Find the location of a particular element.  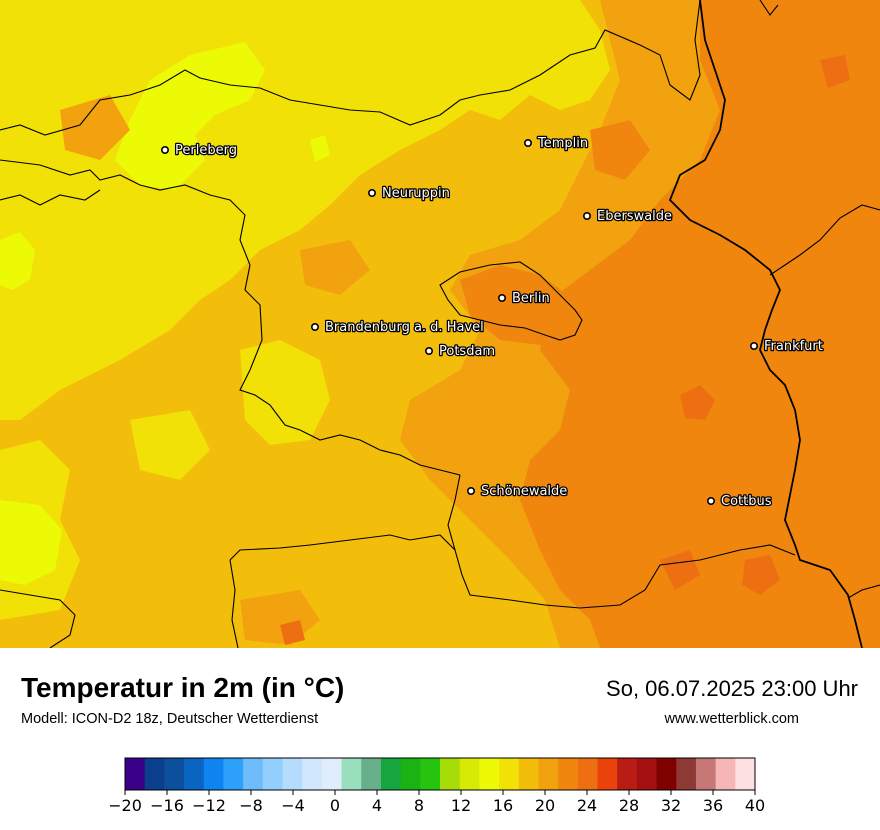

legend-tick-label: 36 is located at coordinates (713, 805).